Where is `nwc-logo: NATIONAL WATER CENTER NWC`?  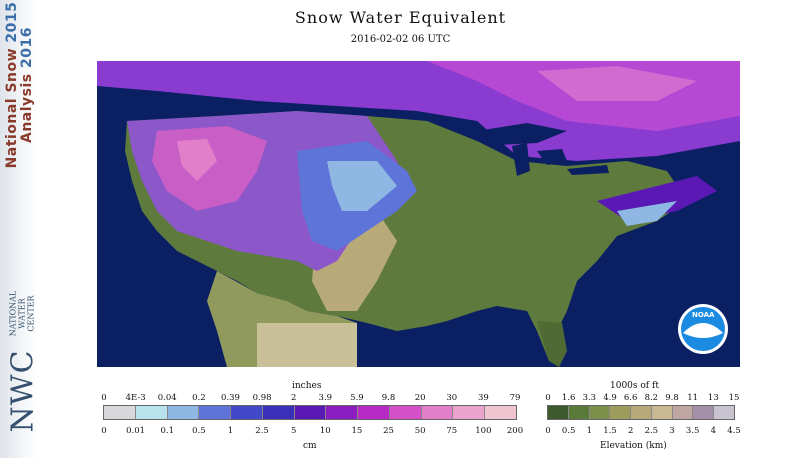
nwc-logo: NATIONAL WATER CENTER NWC is located at coordinates (20, 364).